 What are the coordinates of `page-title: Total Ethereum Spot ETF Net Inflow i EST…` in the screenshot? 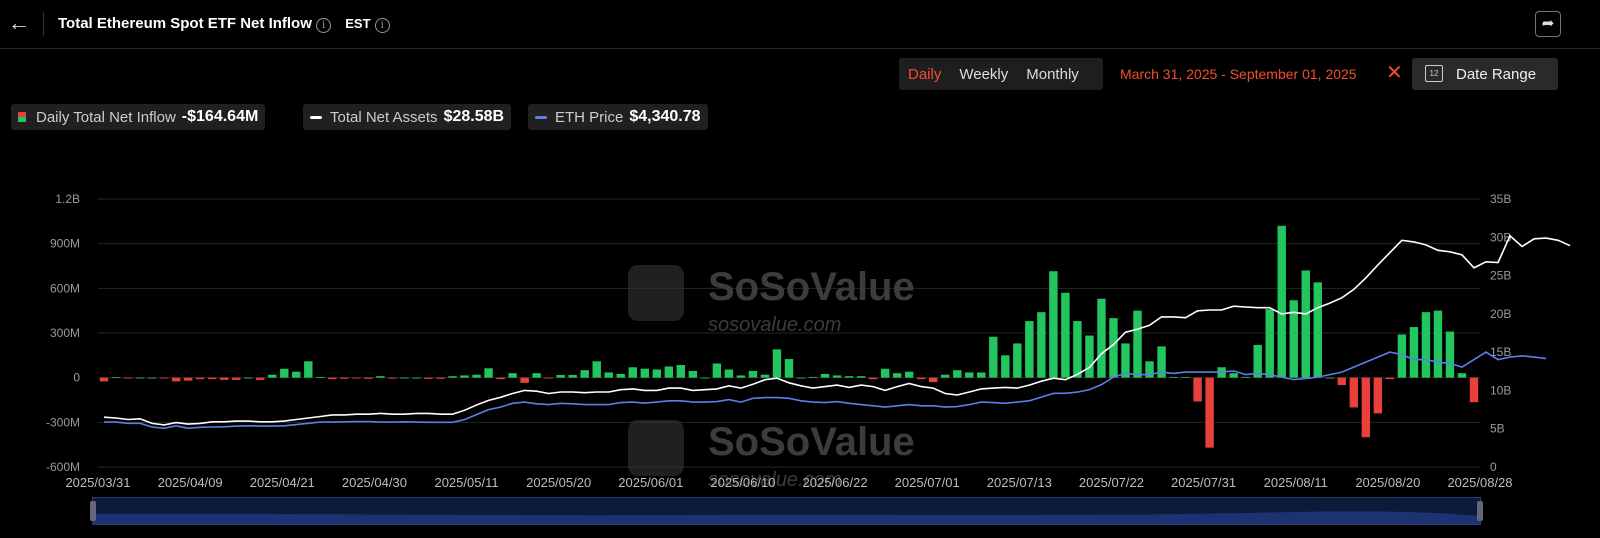 It's located at (224, 24).